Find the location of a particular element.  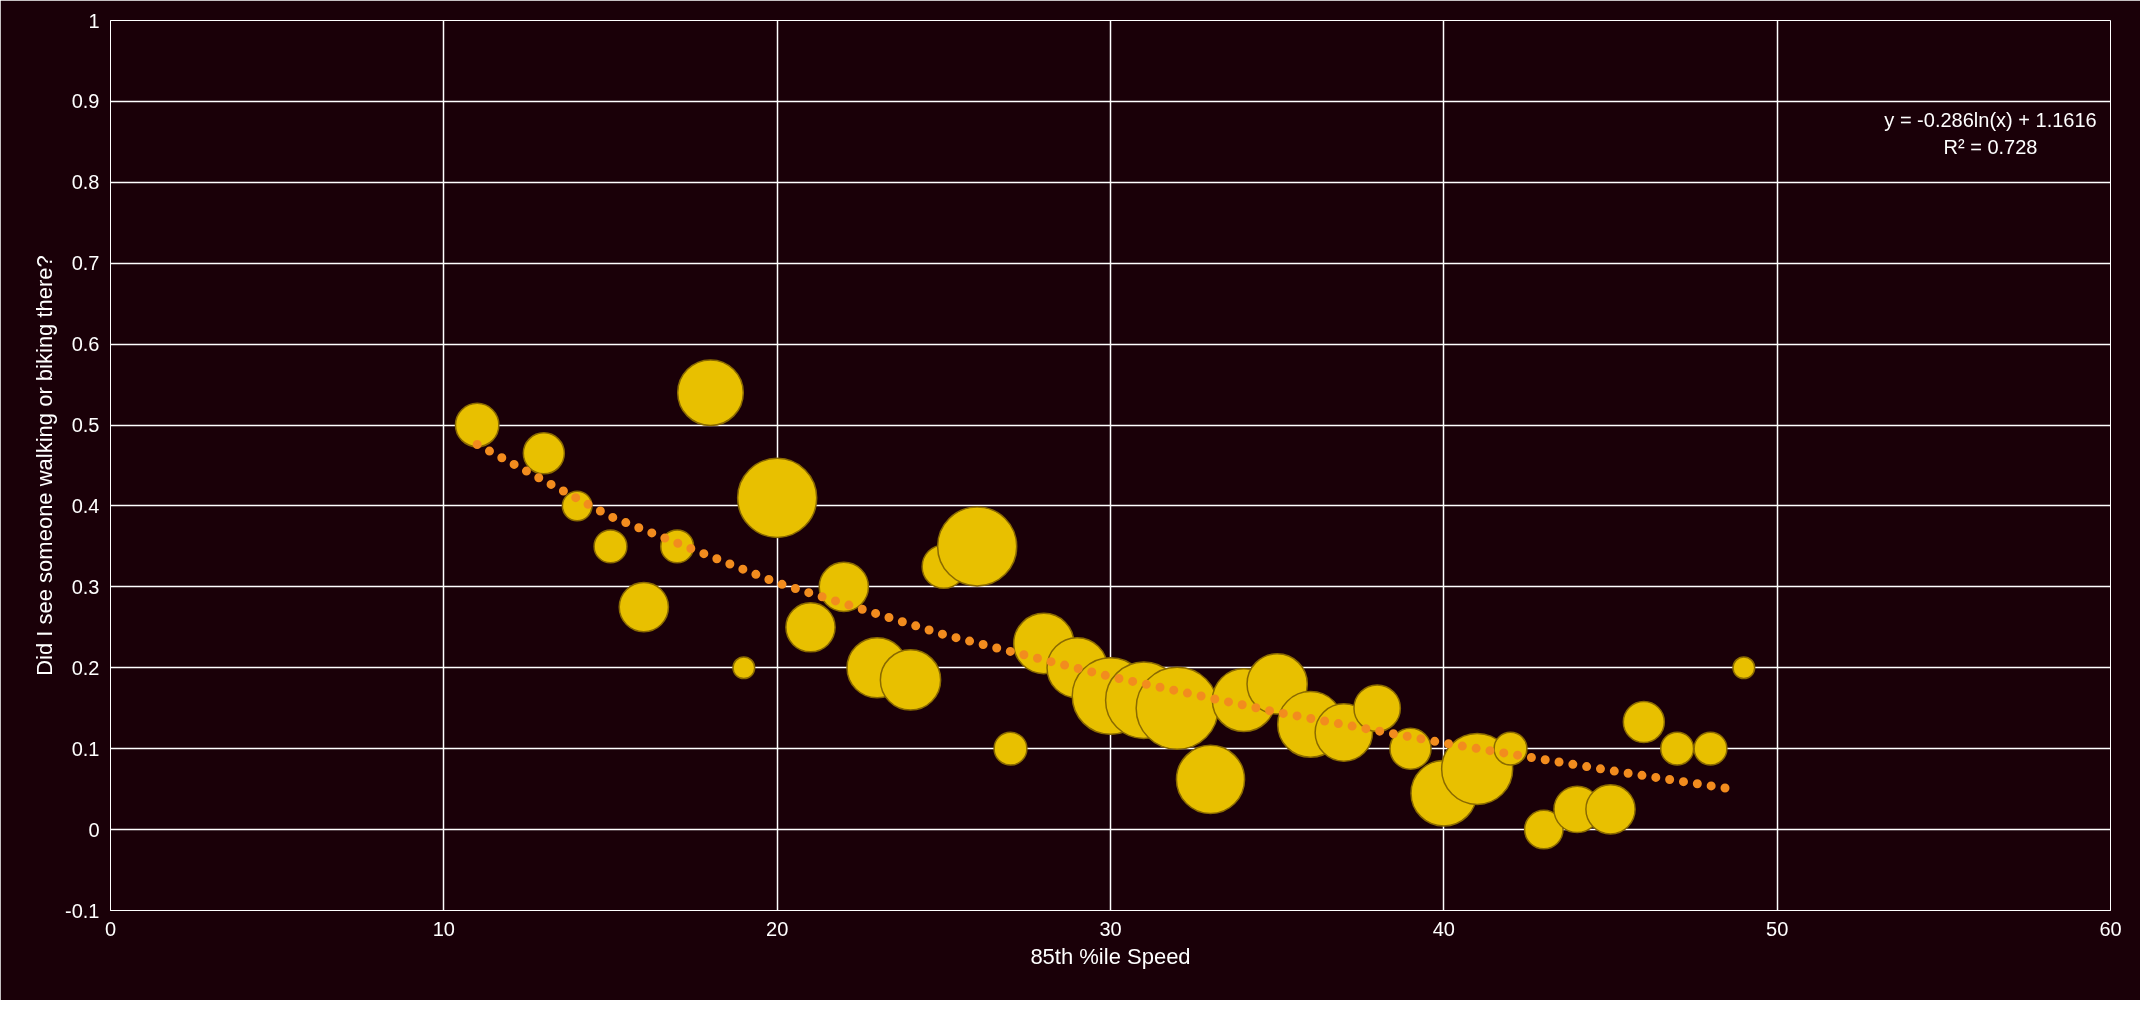

x-tick-label: 40 is located at coordinates (1443, 928).